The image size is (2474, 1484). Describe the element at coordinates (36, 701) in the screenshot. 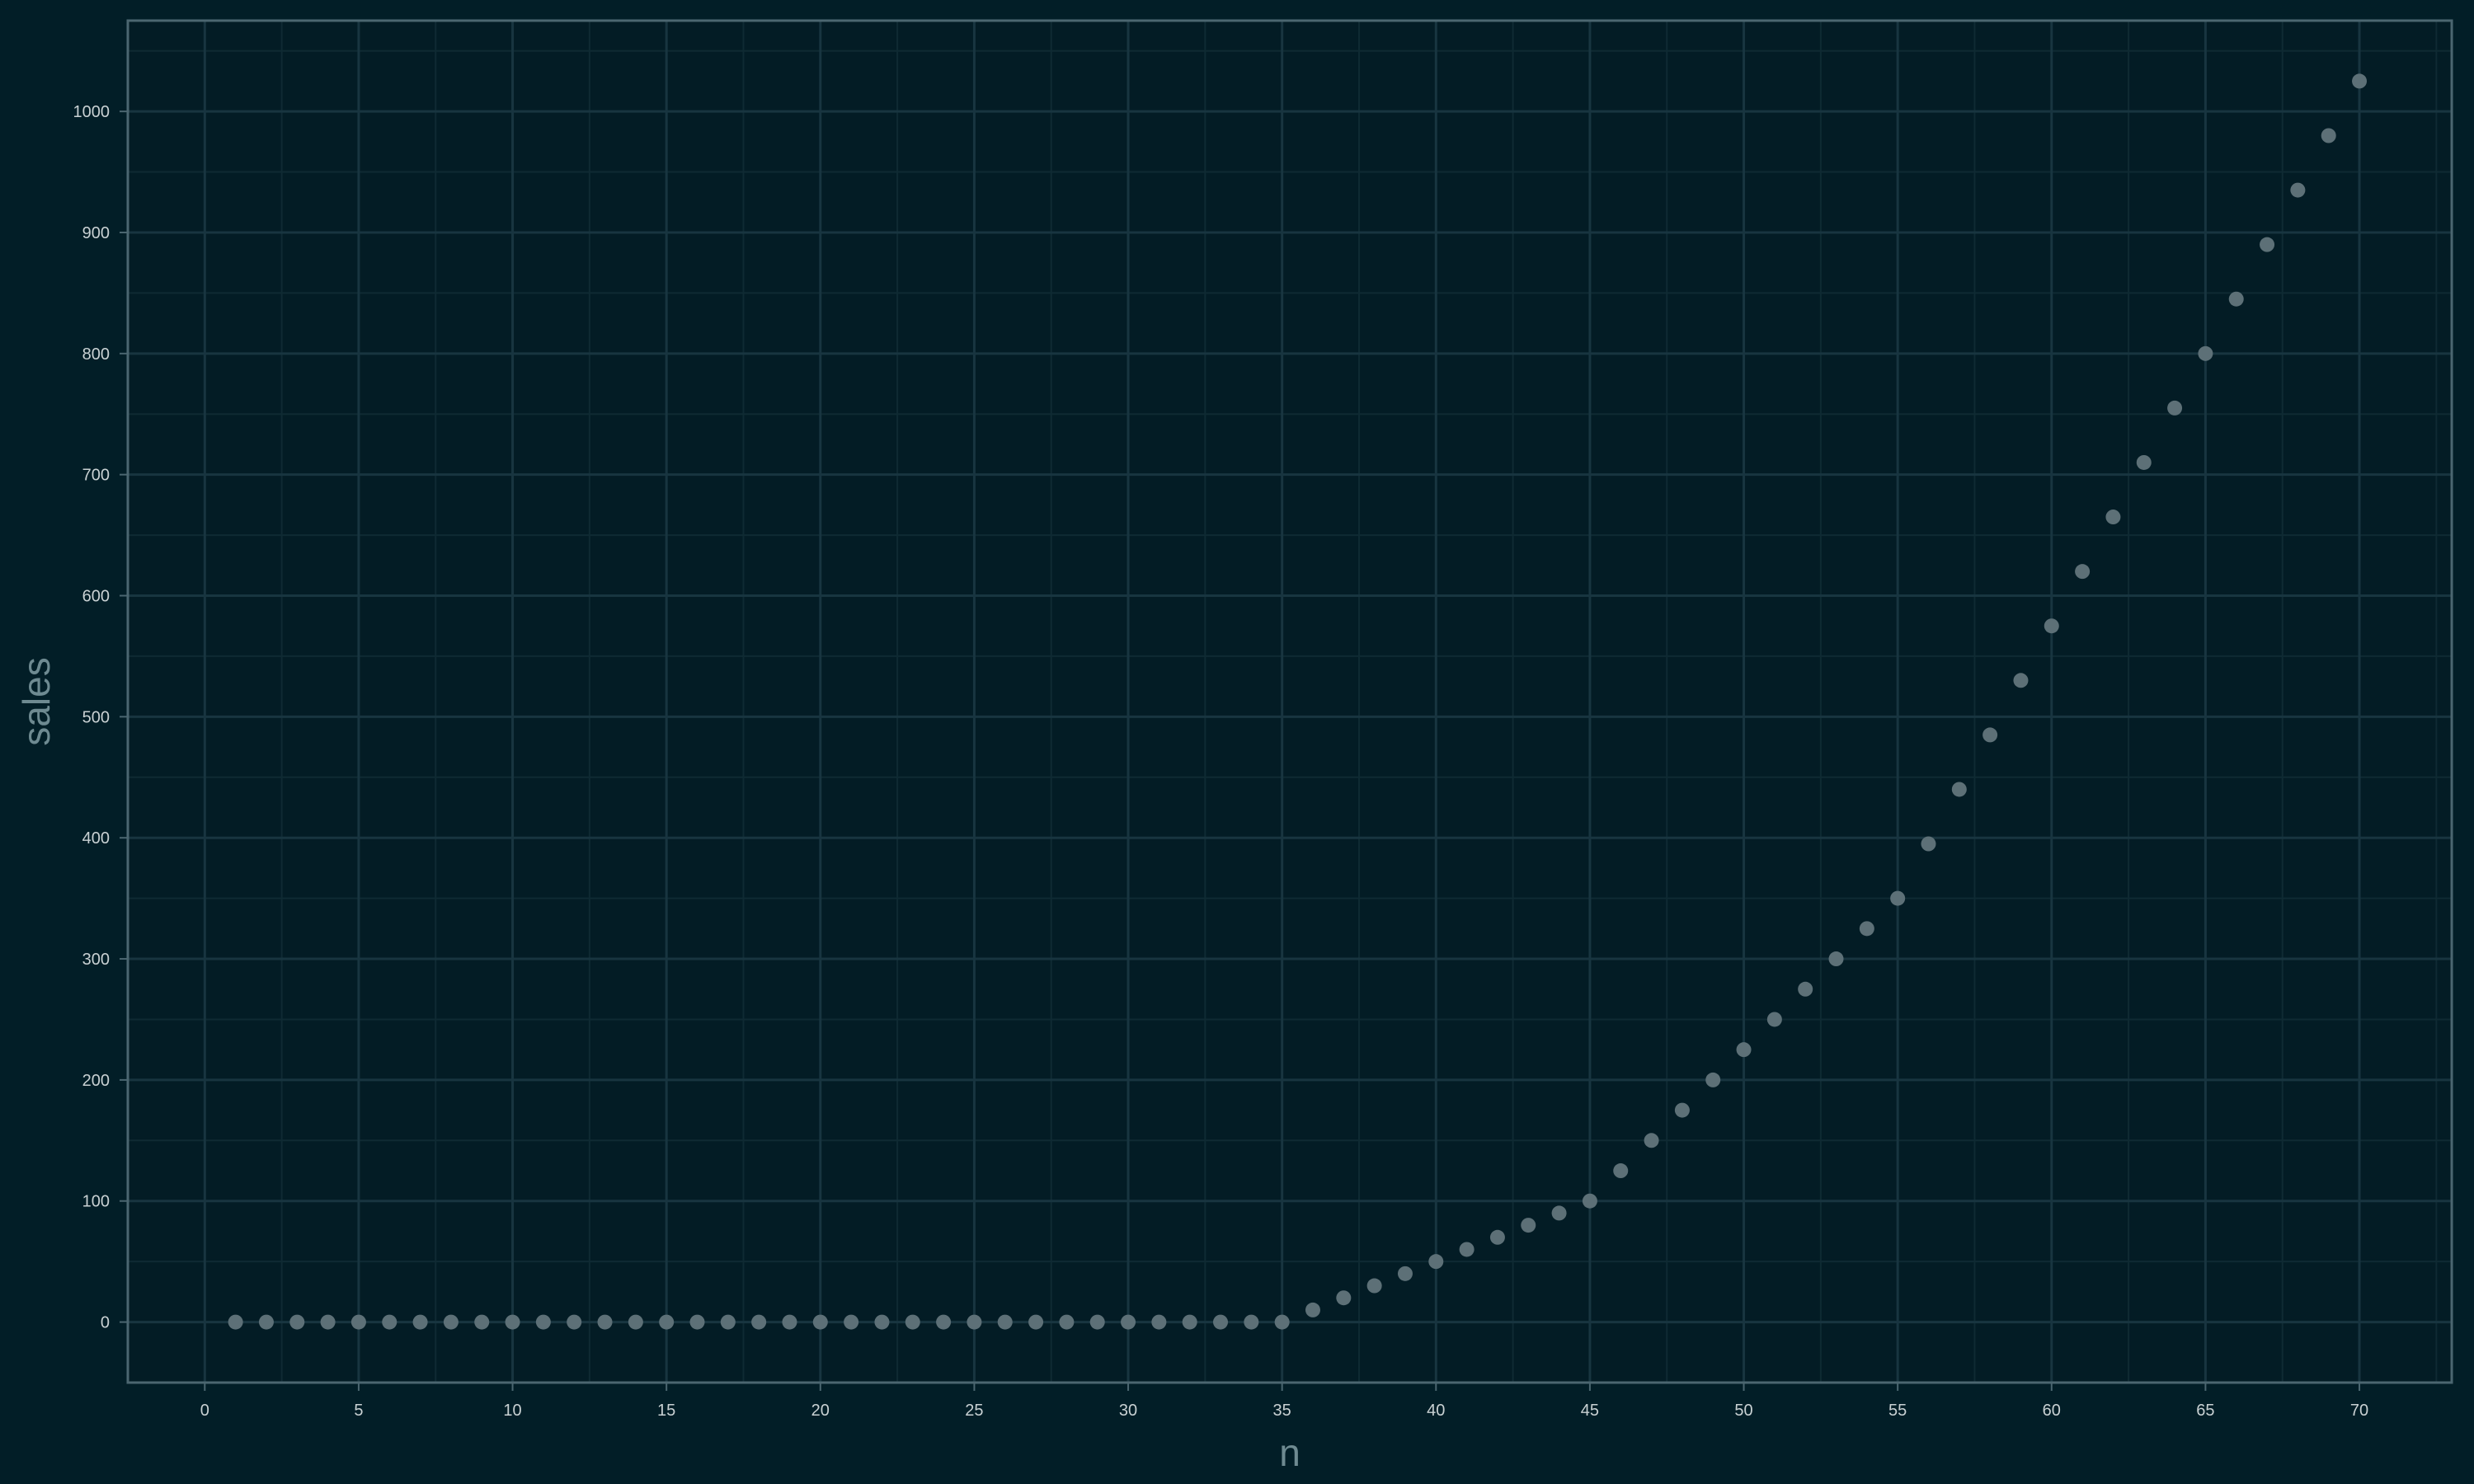

I see `y-axis-title: sales` at that location.